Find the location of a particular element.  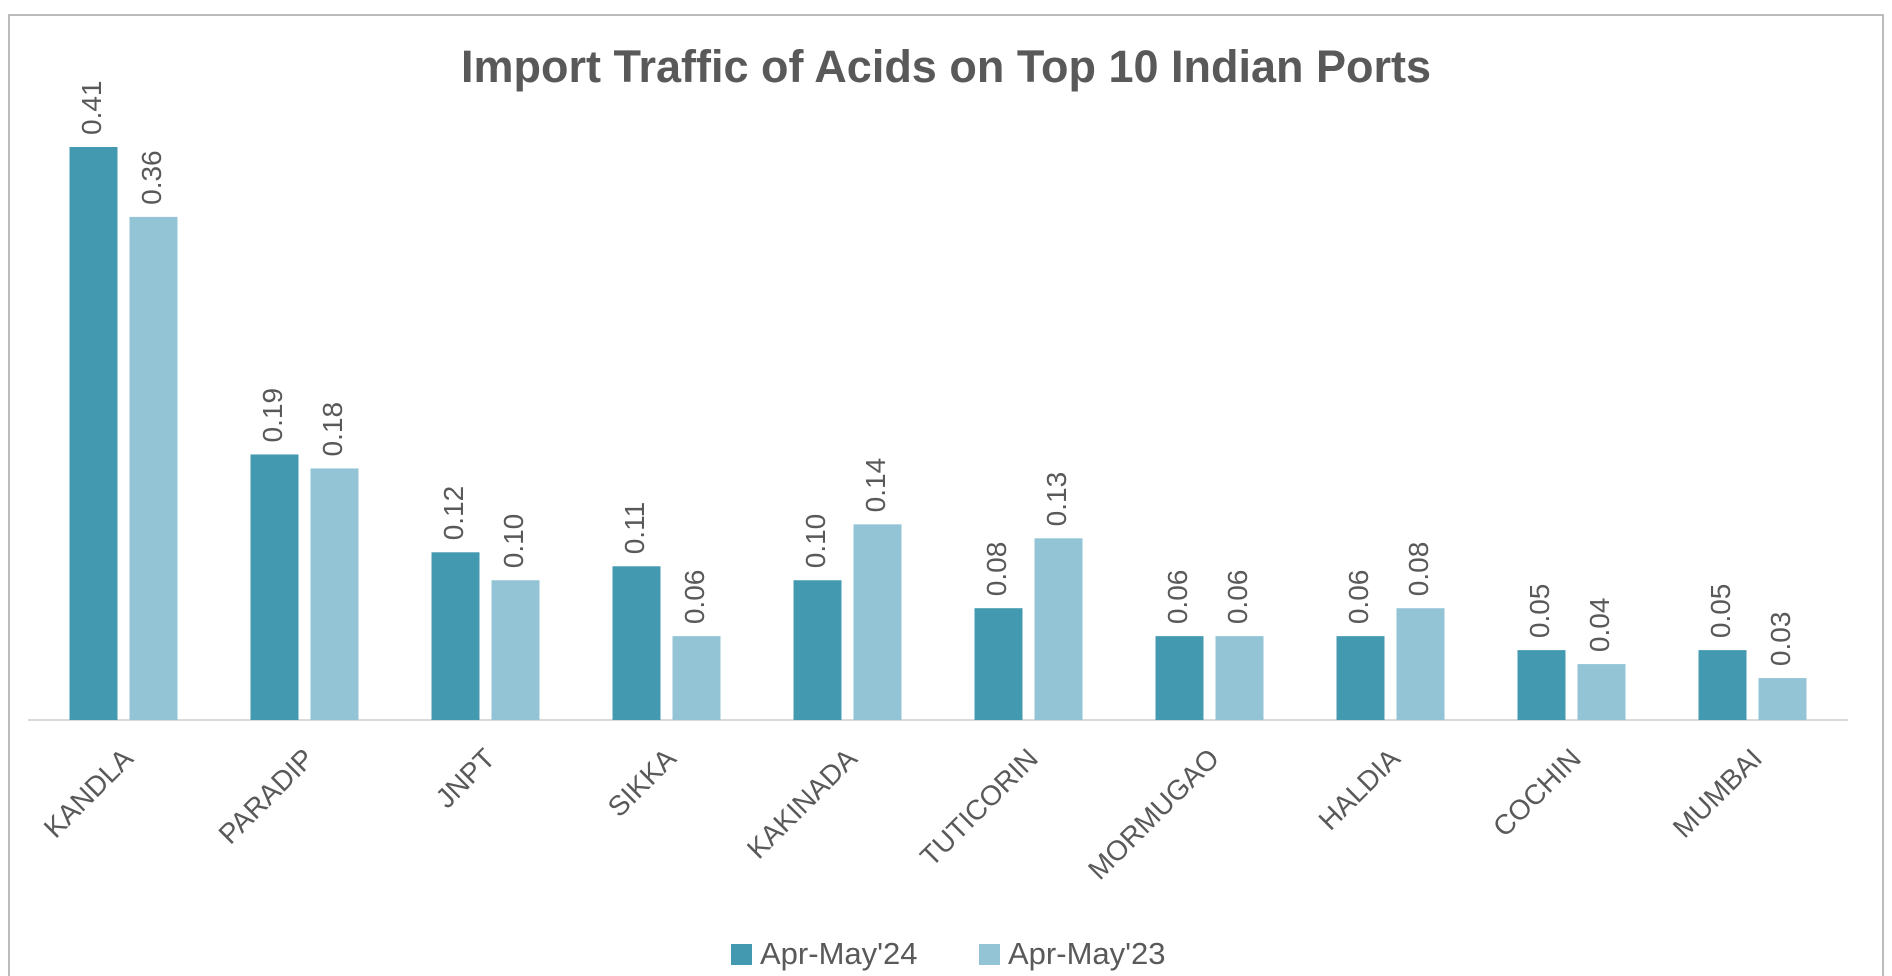

x-tick-label: TUTICORIN is located at coordinates (979, 808).